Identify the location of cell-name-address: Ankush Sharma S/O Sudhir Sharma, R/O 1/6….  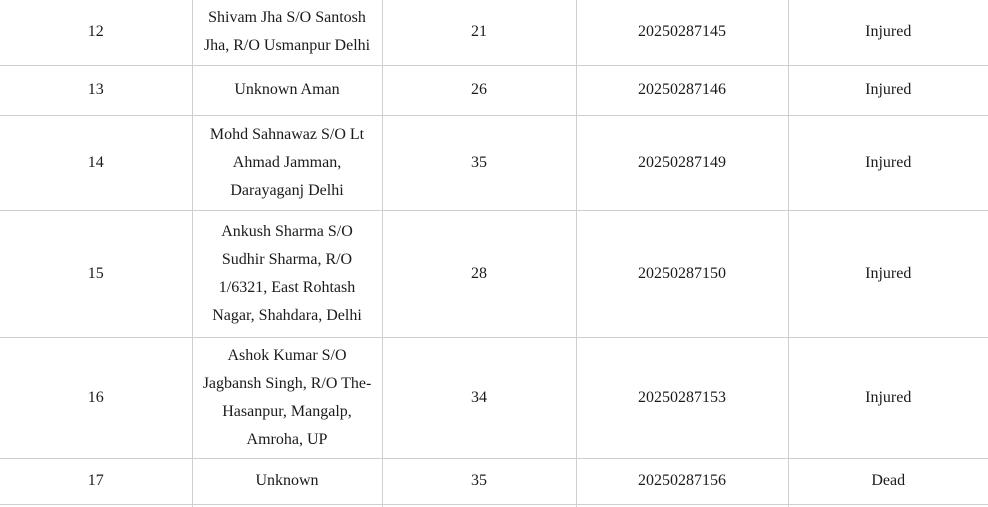
(287, 273).